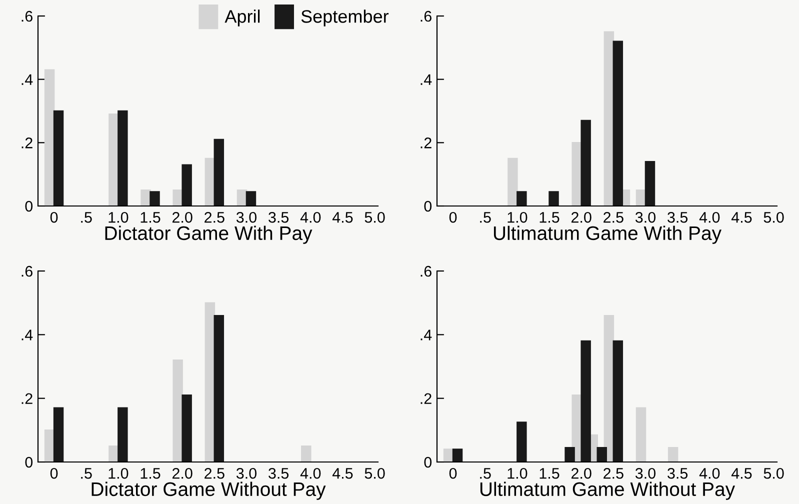  Describe the element at coordinates (242, 18) in the screenshot. I see `legend-label: April` at that location.